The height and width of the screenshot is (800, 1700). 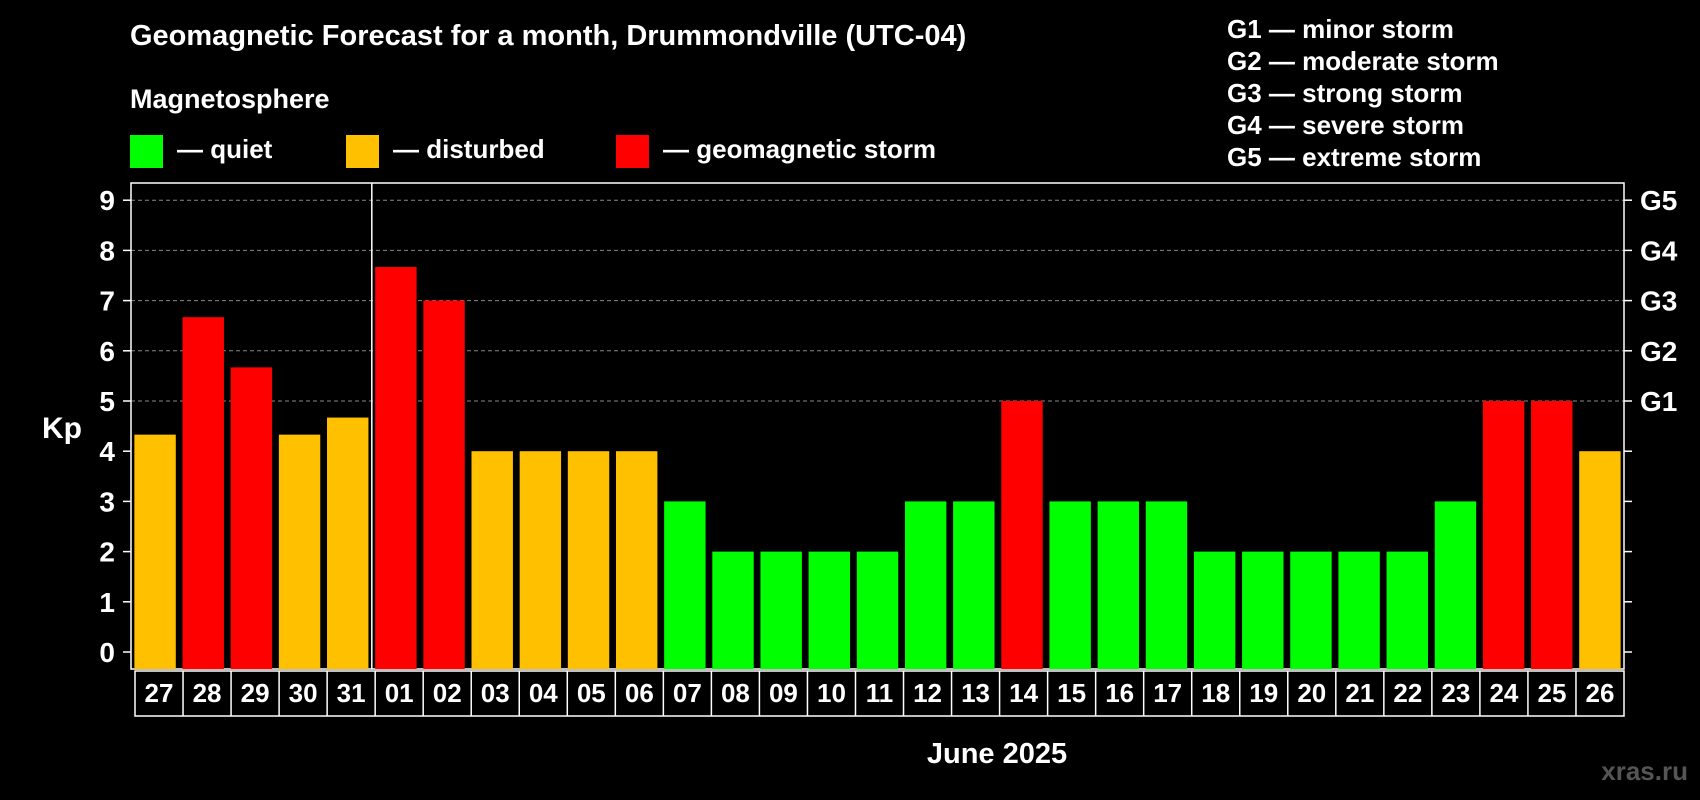 What do you see at coordinates (1503, 693) in the screenshot?
I see `x-tick-label: 24` at bounding box center [1503, 693].